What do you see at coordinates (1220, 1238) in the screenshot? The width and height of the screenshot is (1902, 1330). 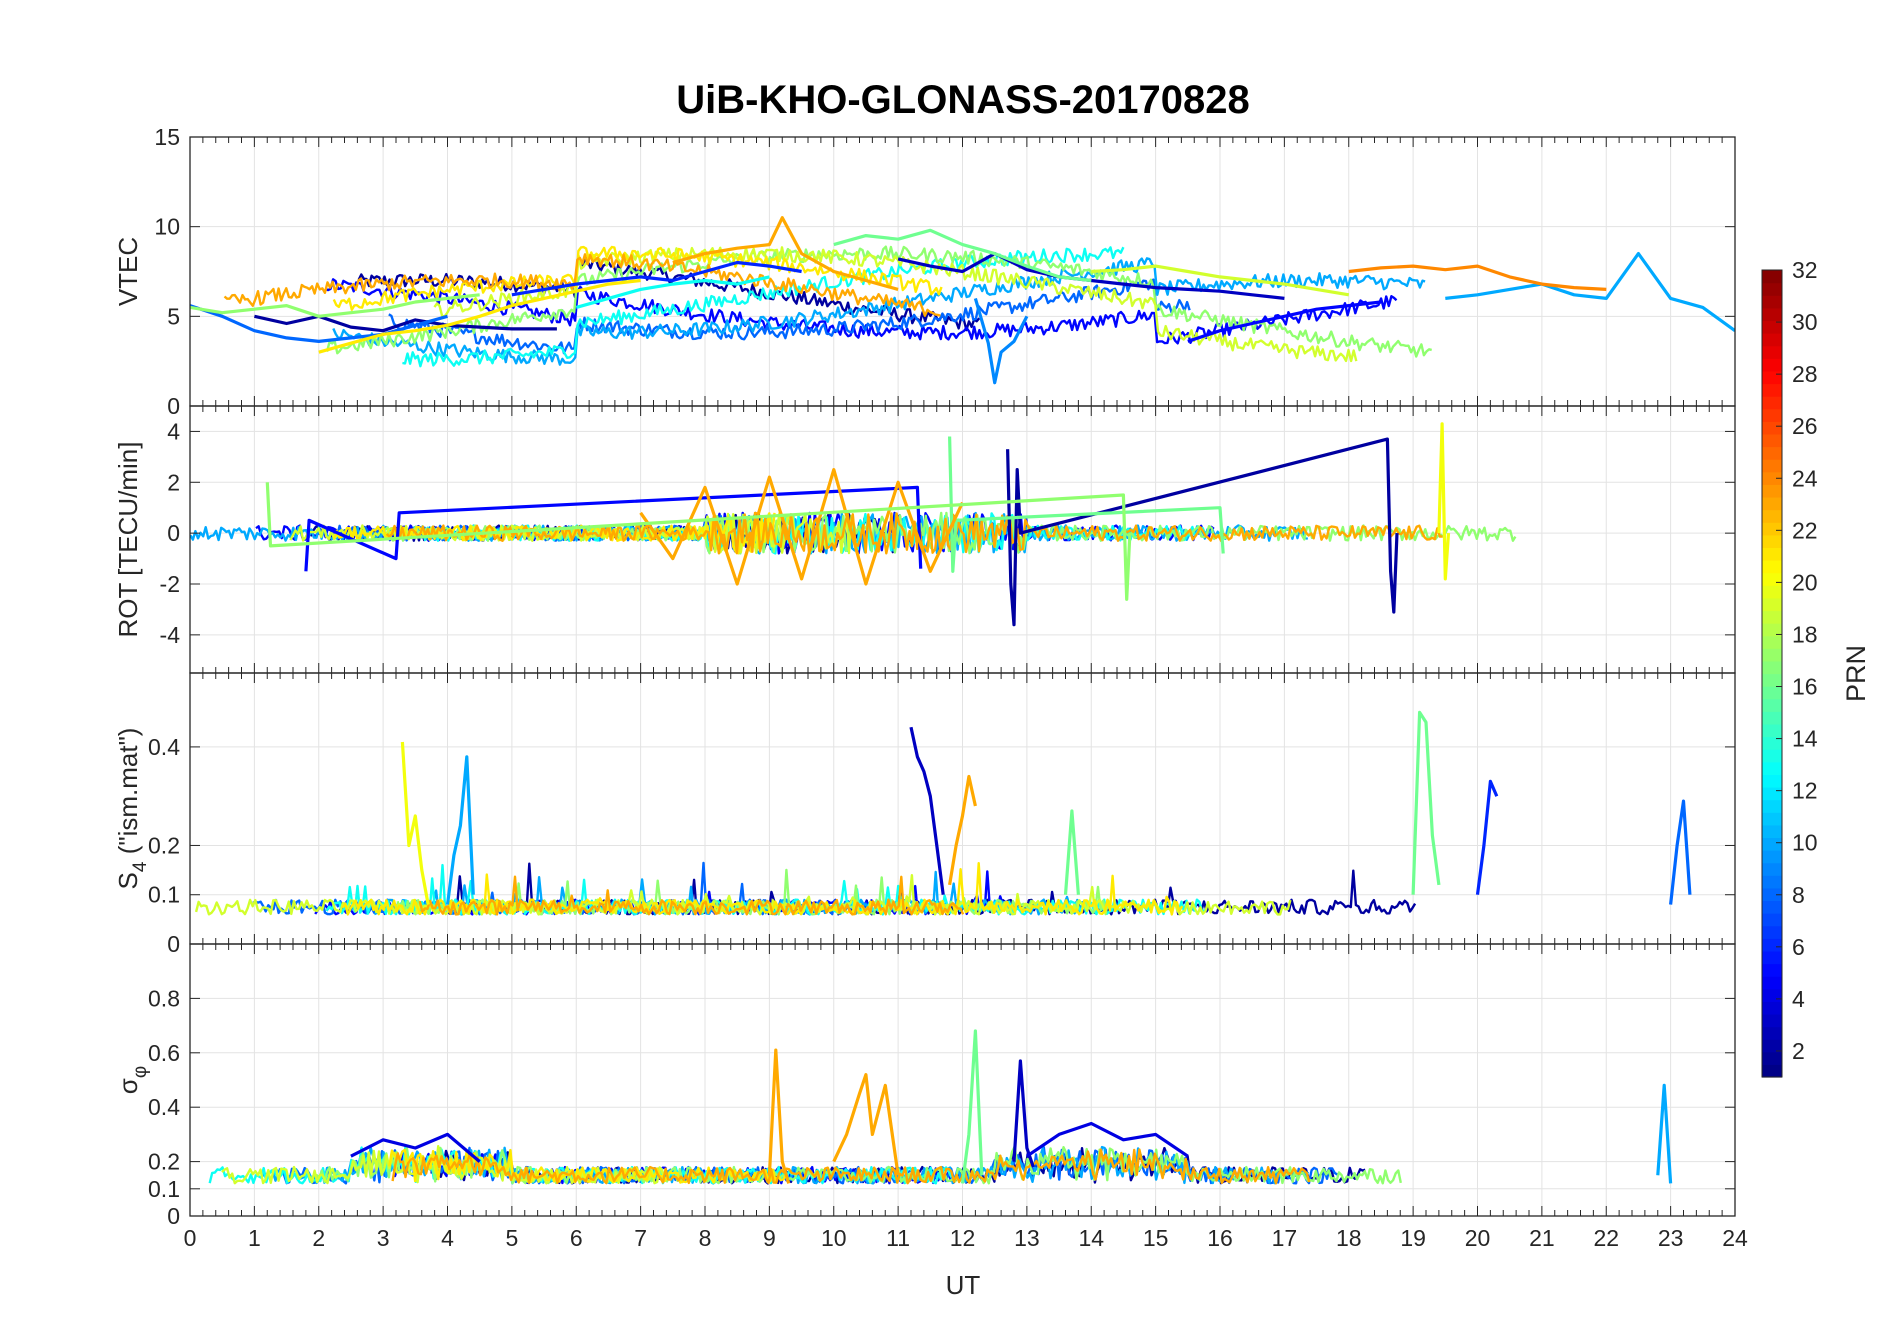 I see `x-tick-label: 16` at bounding box center [1220, 1238].